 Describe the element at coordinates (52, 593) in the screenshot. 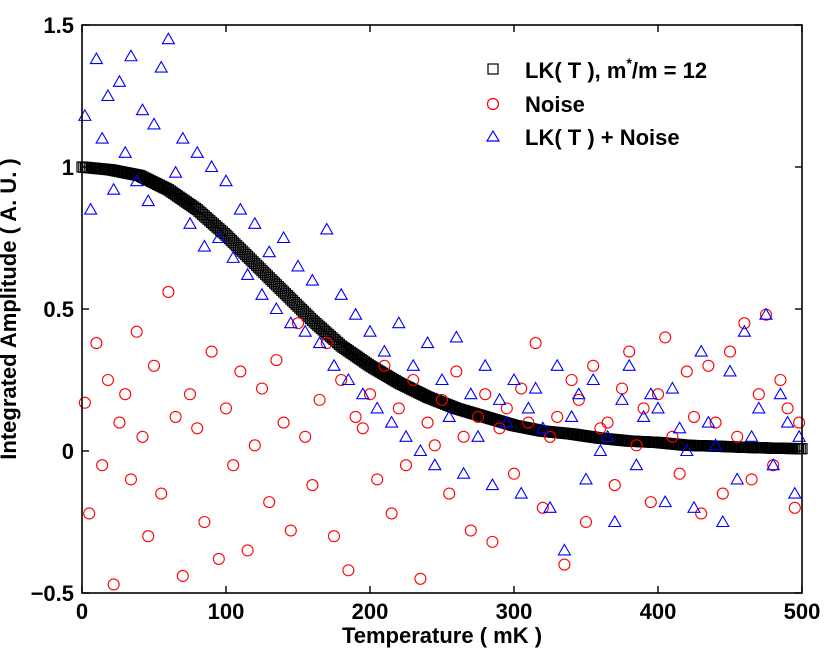

I see `y-tick-label: −0.5` at that location.